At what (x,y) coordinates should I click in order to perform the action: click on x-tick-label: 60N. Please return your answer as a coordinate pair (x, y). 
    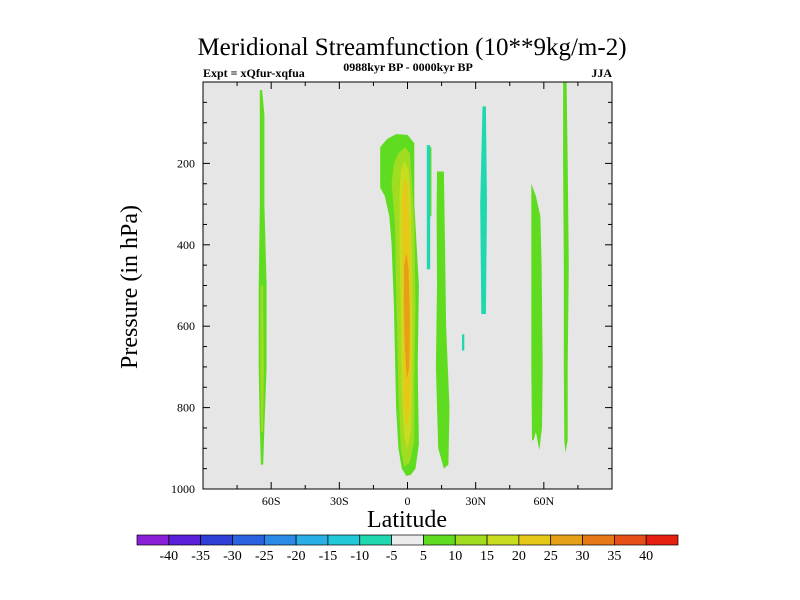
    Looking at the image, I should click on (543, 501).